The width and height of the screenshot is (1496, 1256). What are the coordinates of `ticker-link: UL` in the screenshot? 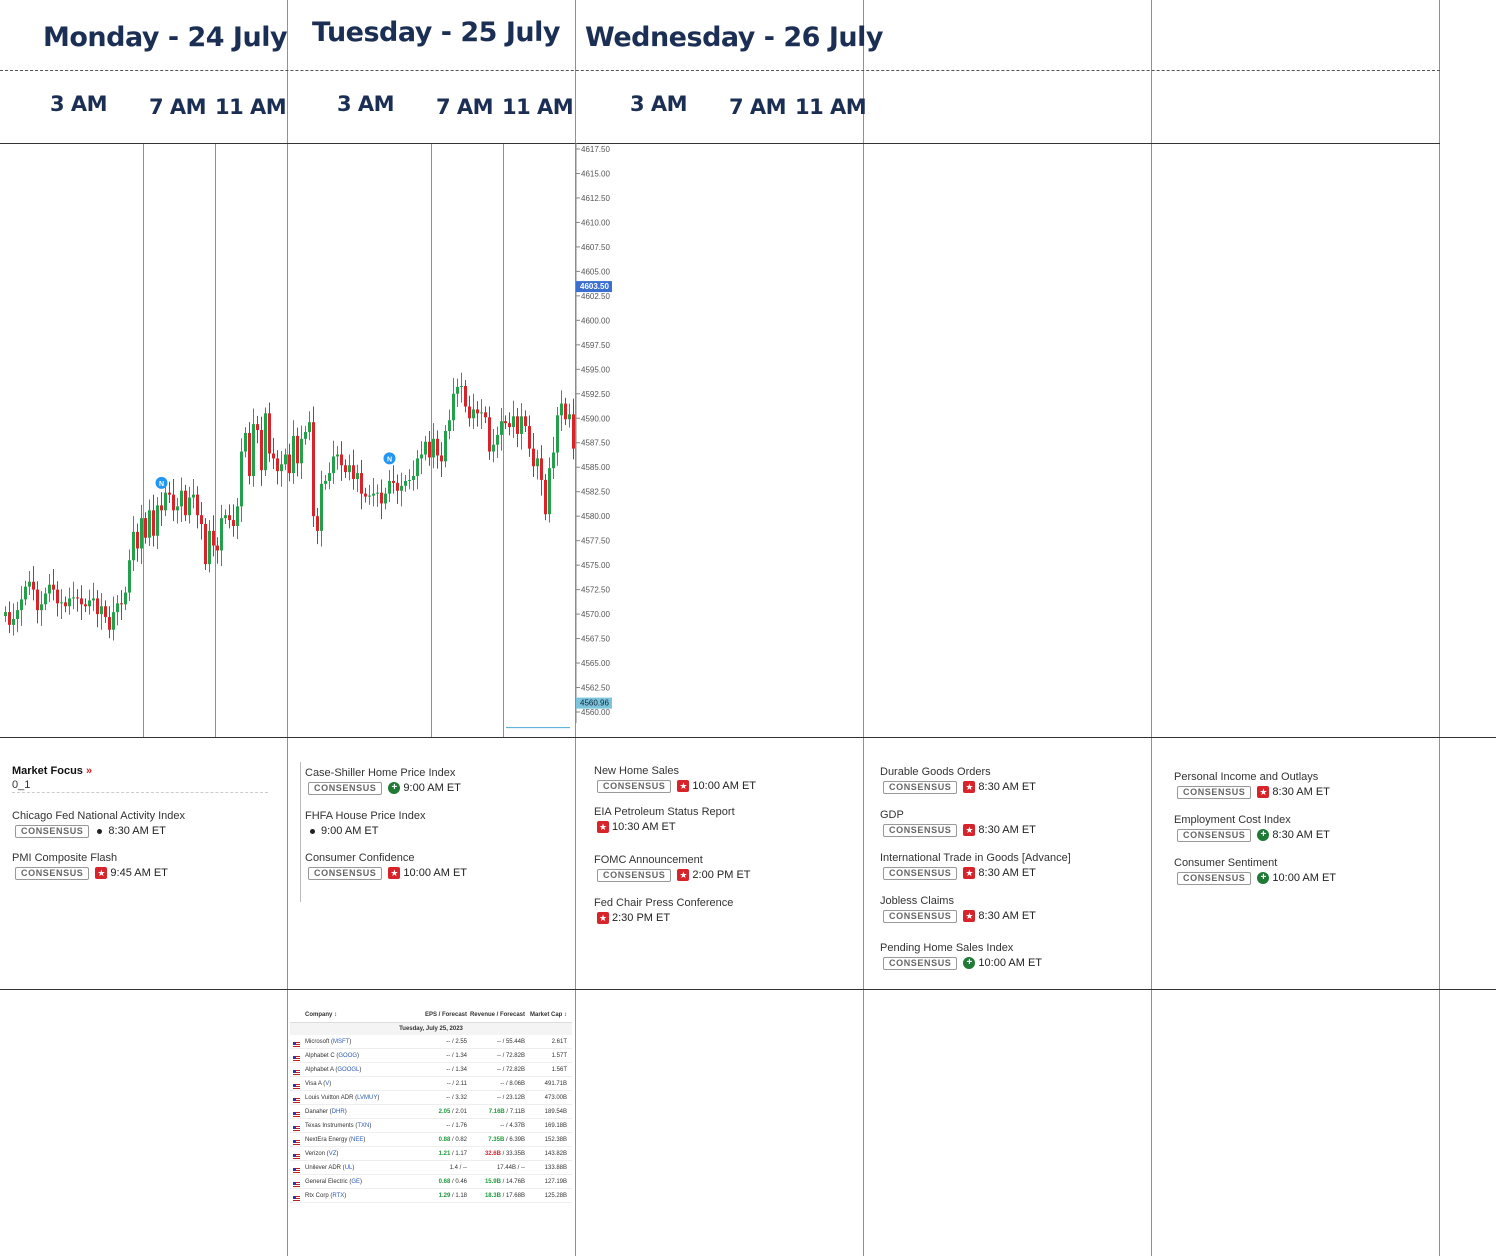 It's located at (348, 1167).